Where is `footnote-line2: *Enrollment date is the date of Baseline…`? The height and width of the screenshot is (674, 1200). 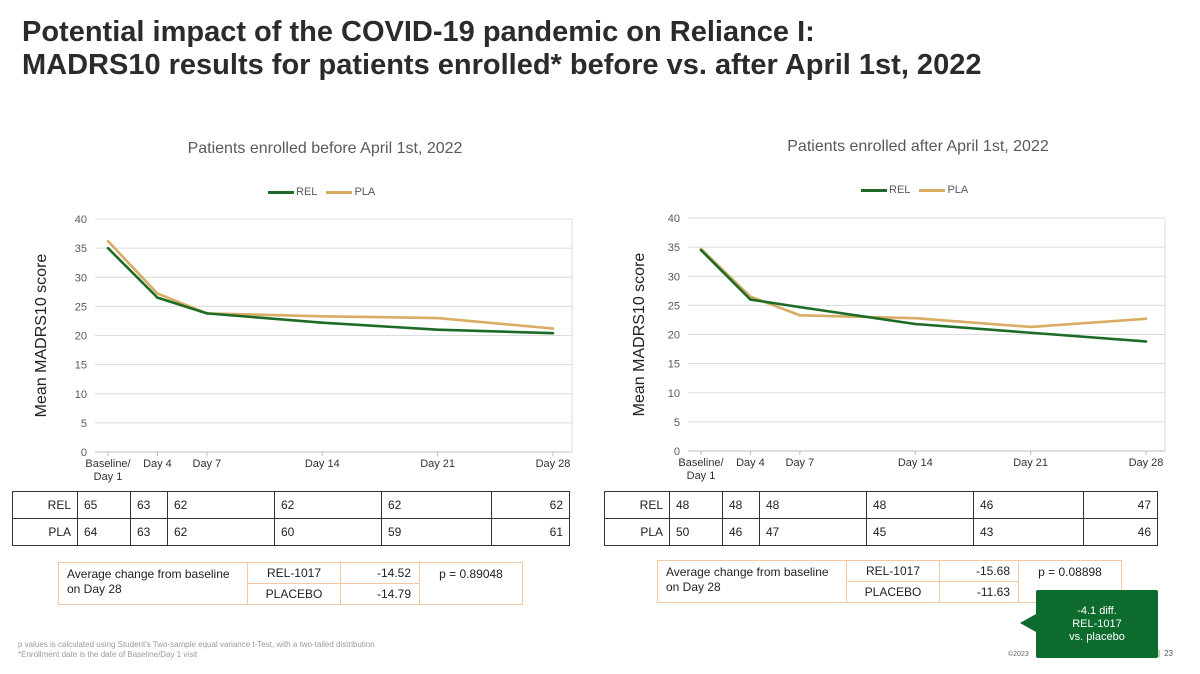 footnote-line2: *Enrollment date is the date of Baseline… is located at coordinates (108, 654).